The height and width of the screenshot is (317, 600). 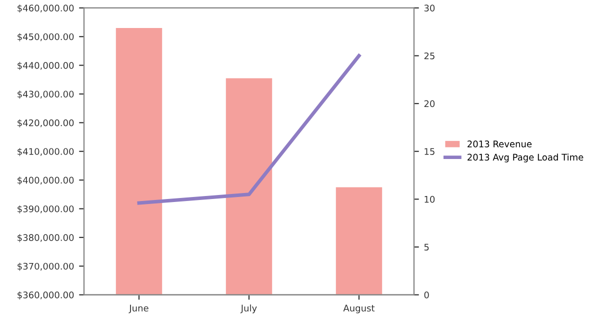 I want to click on x-tick-label: July, so click(x=248, y=309).